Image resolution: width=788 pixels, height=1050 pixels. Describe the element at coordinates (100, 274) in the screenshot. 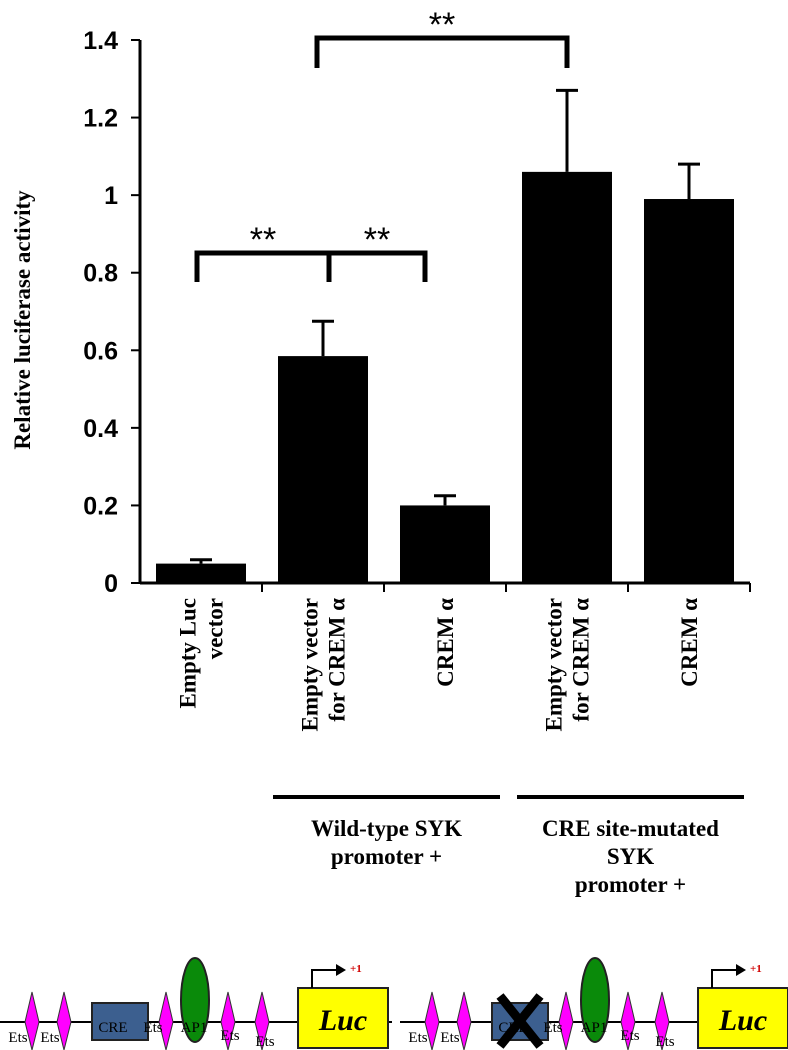

I see `y-tick-label: 0.8` at that location.